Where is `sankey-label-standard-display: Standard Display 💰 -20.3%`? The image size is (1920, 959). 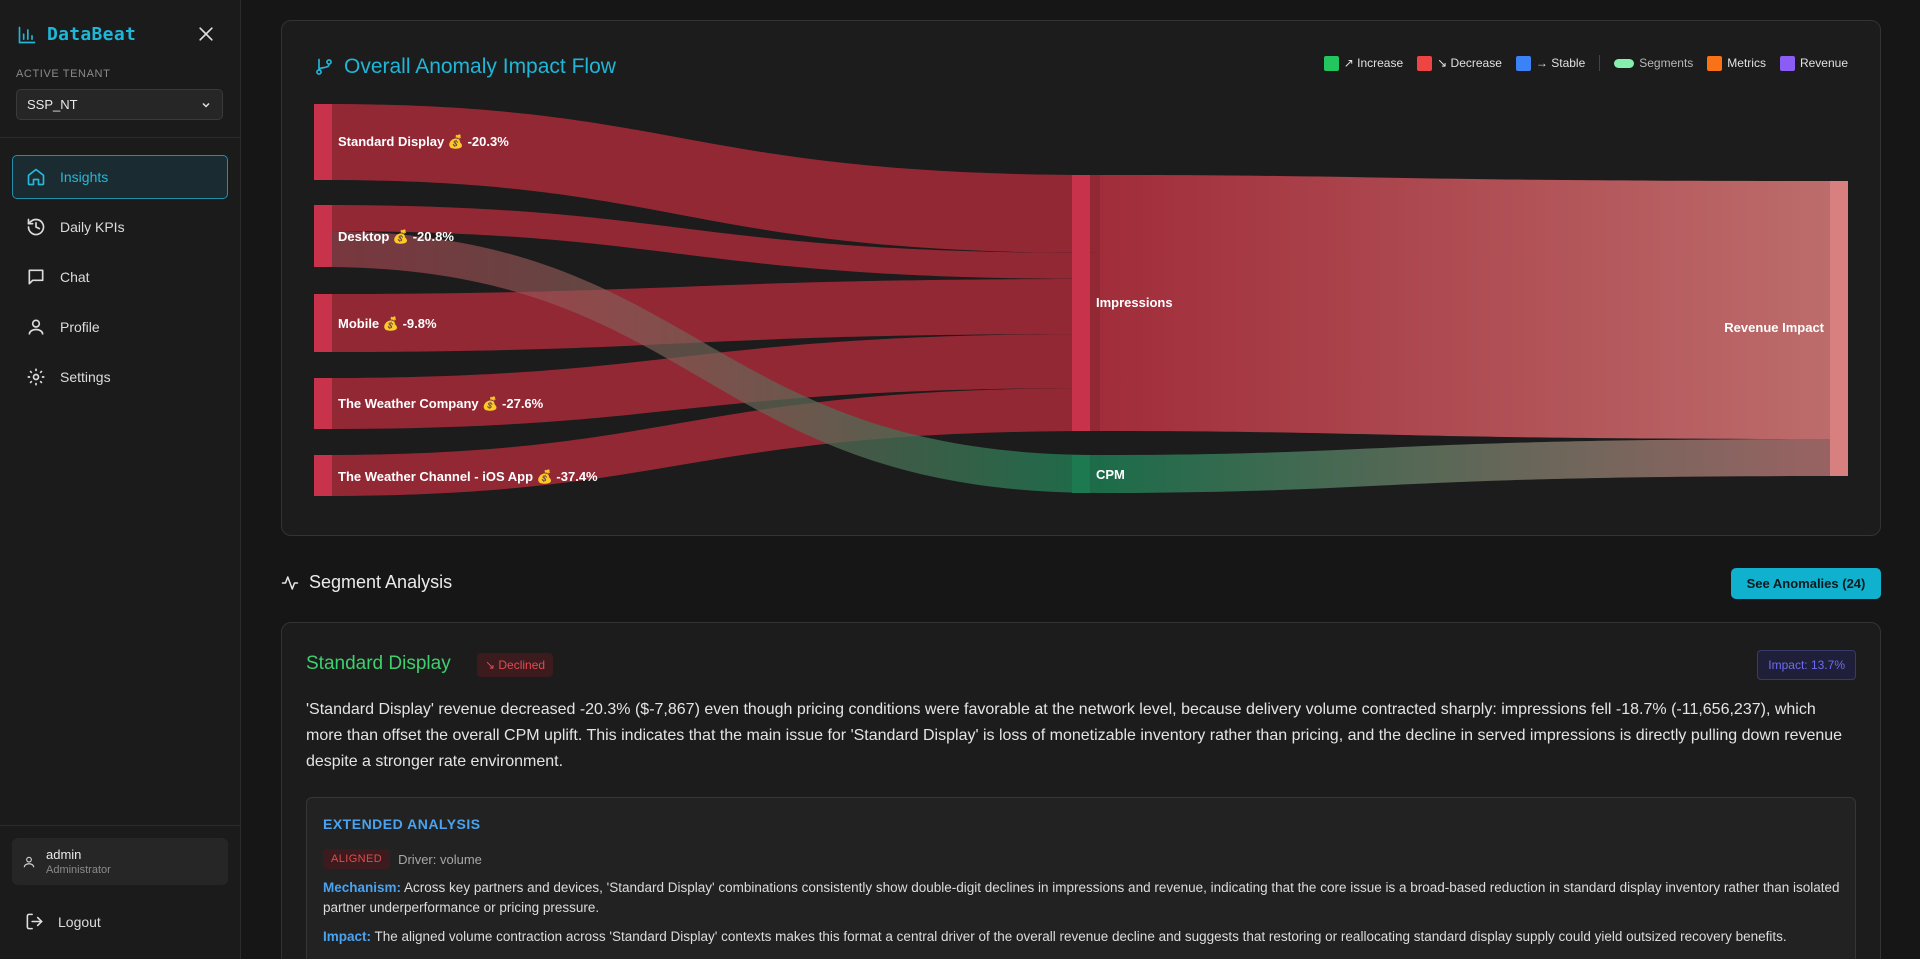
sankey-label-standard-display: Standard Display 💰 -20.3% is located at coordinates (423, 142).